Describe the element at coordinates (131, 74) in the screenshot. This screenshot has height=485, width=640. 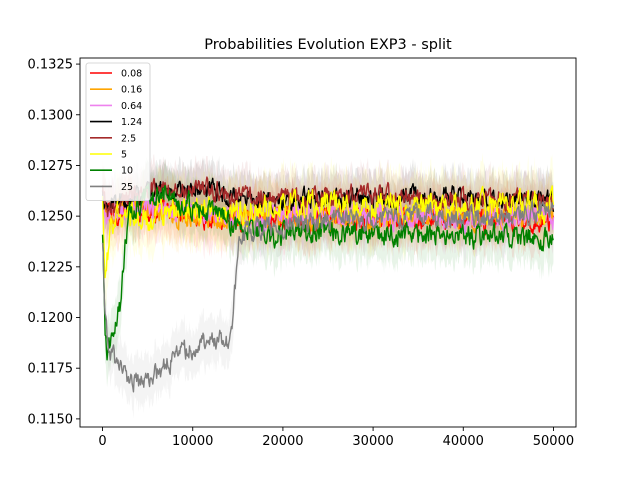
I see `legend-label: 0.08` at that location.